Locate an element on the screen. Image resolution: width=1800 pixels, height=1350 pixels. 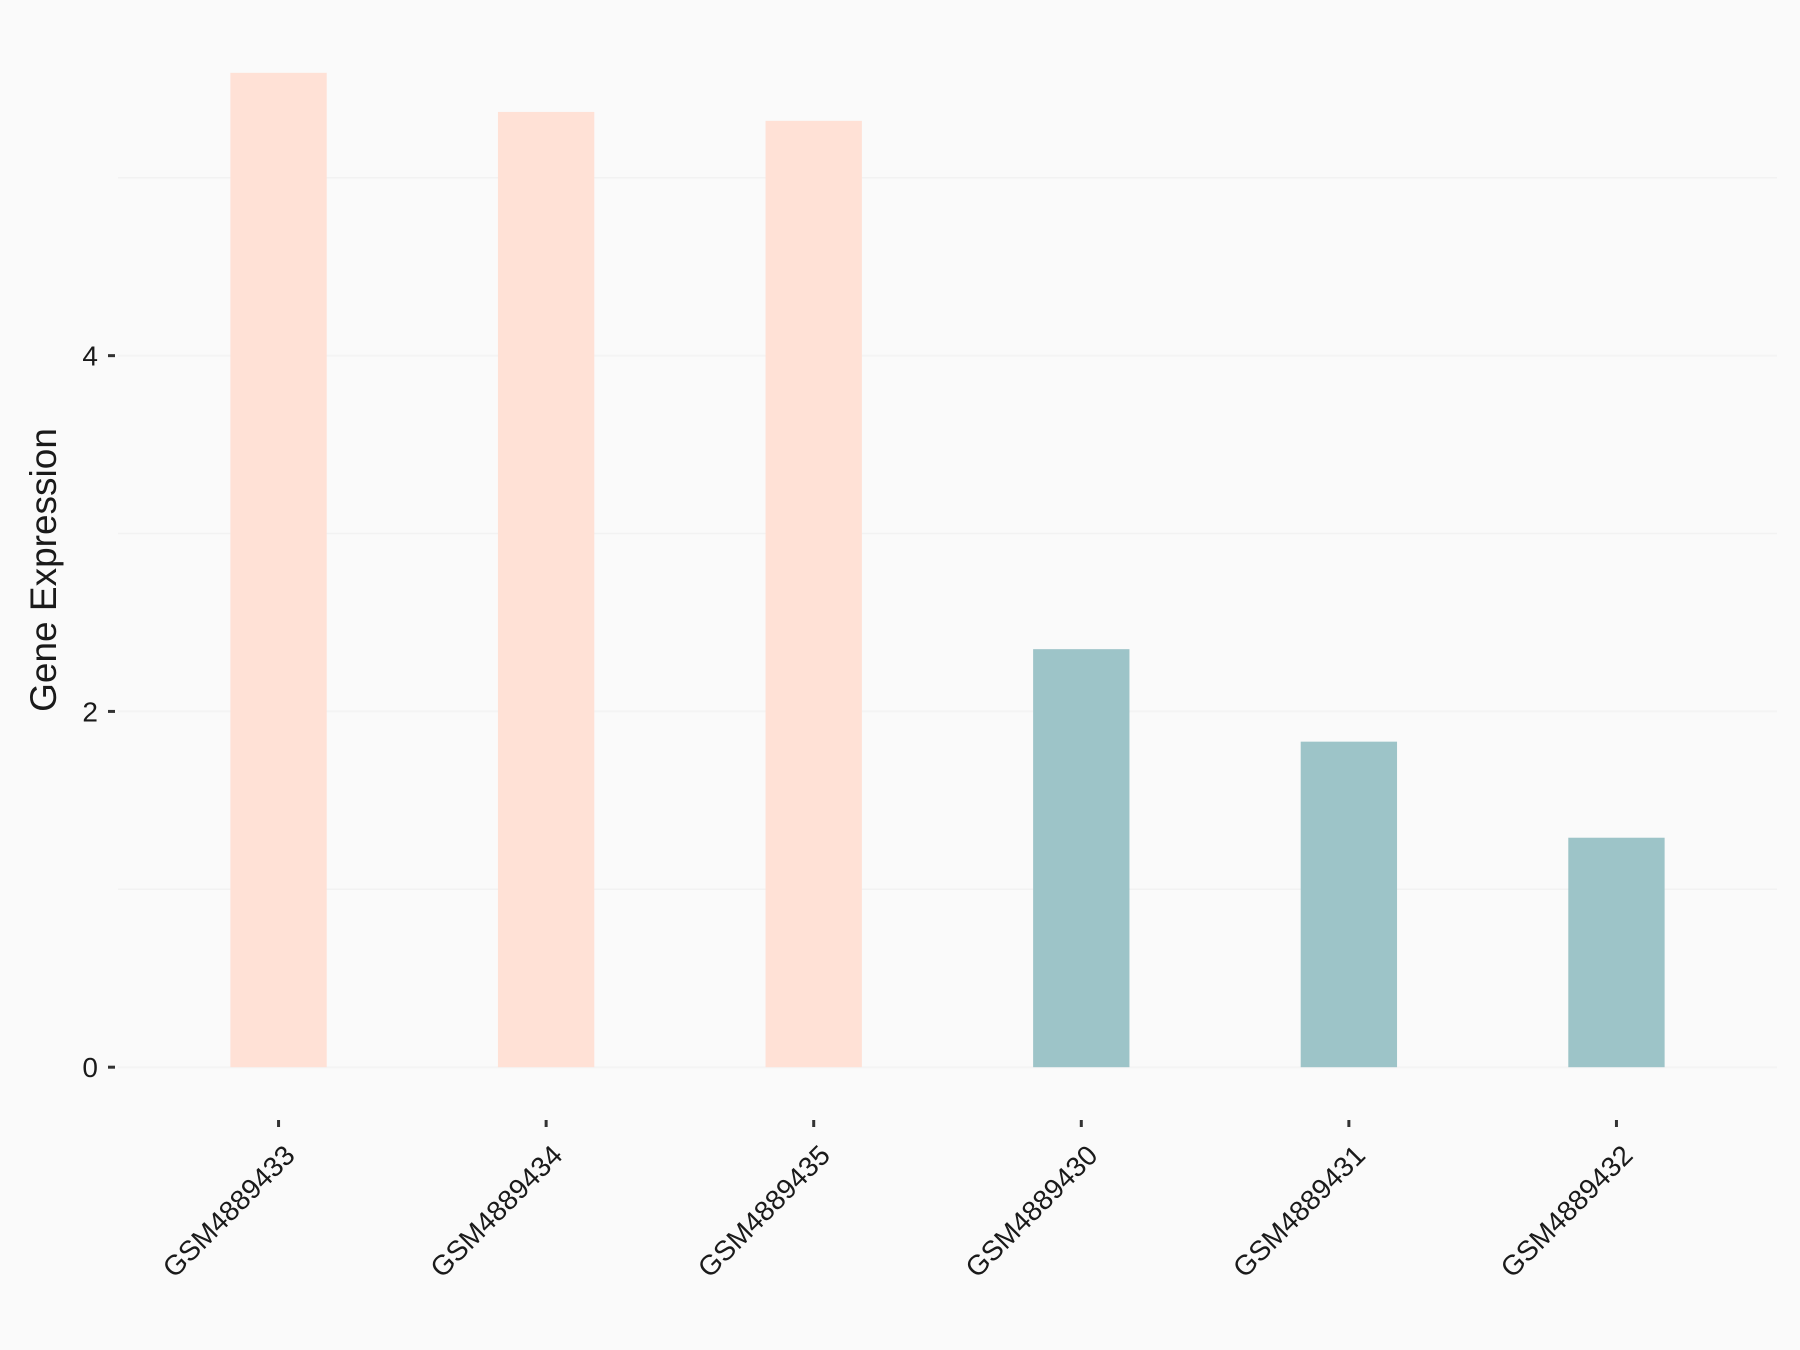
y-tick-label: 2 is located at coordinates (90, 711).